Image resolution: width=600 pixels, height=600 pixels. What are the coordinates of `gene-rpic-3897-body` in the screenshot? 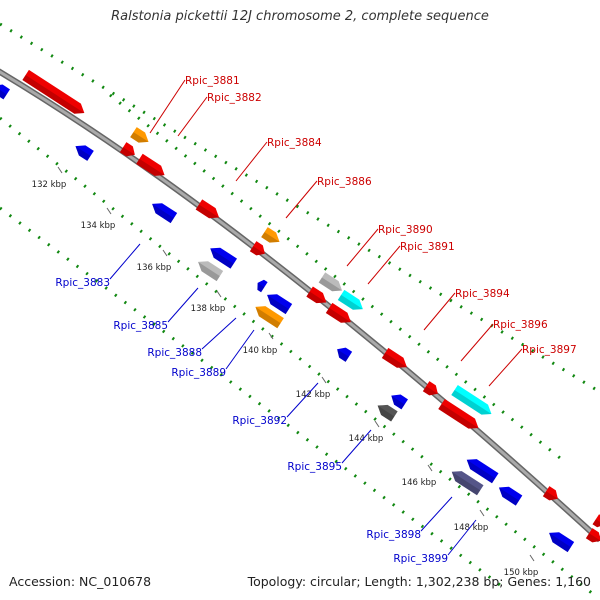 It's located at (458, 413).